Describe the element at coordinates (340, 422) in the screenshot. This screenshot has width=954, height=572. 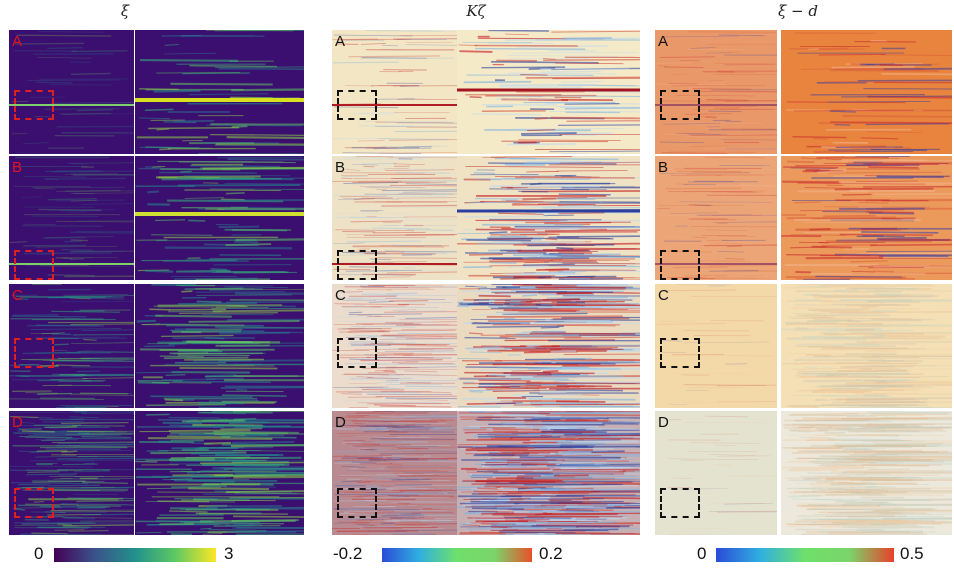
I see `row-label: D` at that location.